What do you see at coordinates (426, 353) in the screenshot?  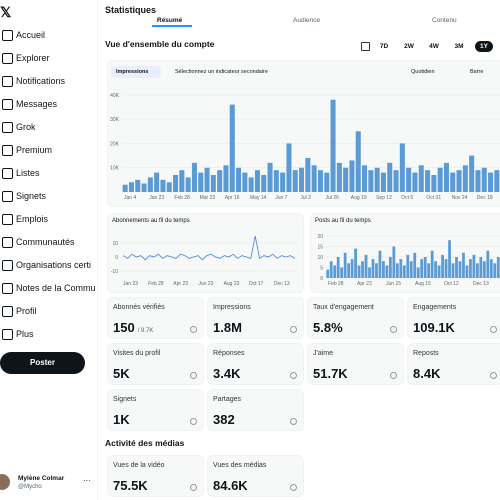 I see `metric-label: Reposts` at bounding box center [426, 353].